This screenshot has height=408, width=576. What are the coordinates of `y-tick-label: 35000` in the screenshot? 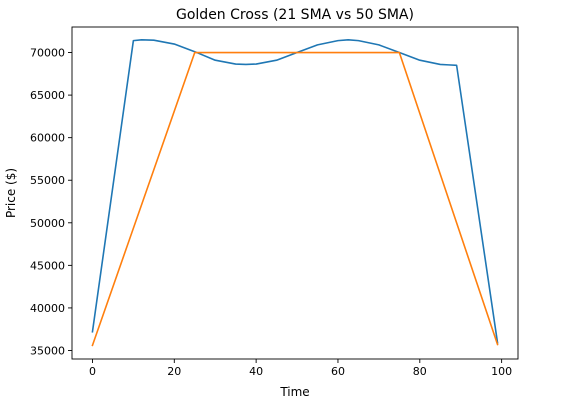 It's located at (47, 350).